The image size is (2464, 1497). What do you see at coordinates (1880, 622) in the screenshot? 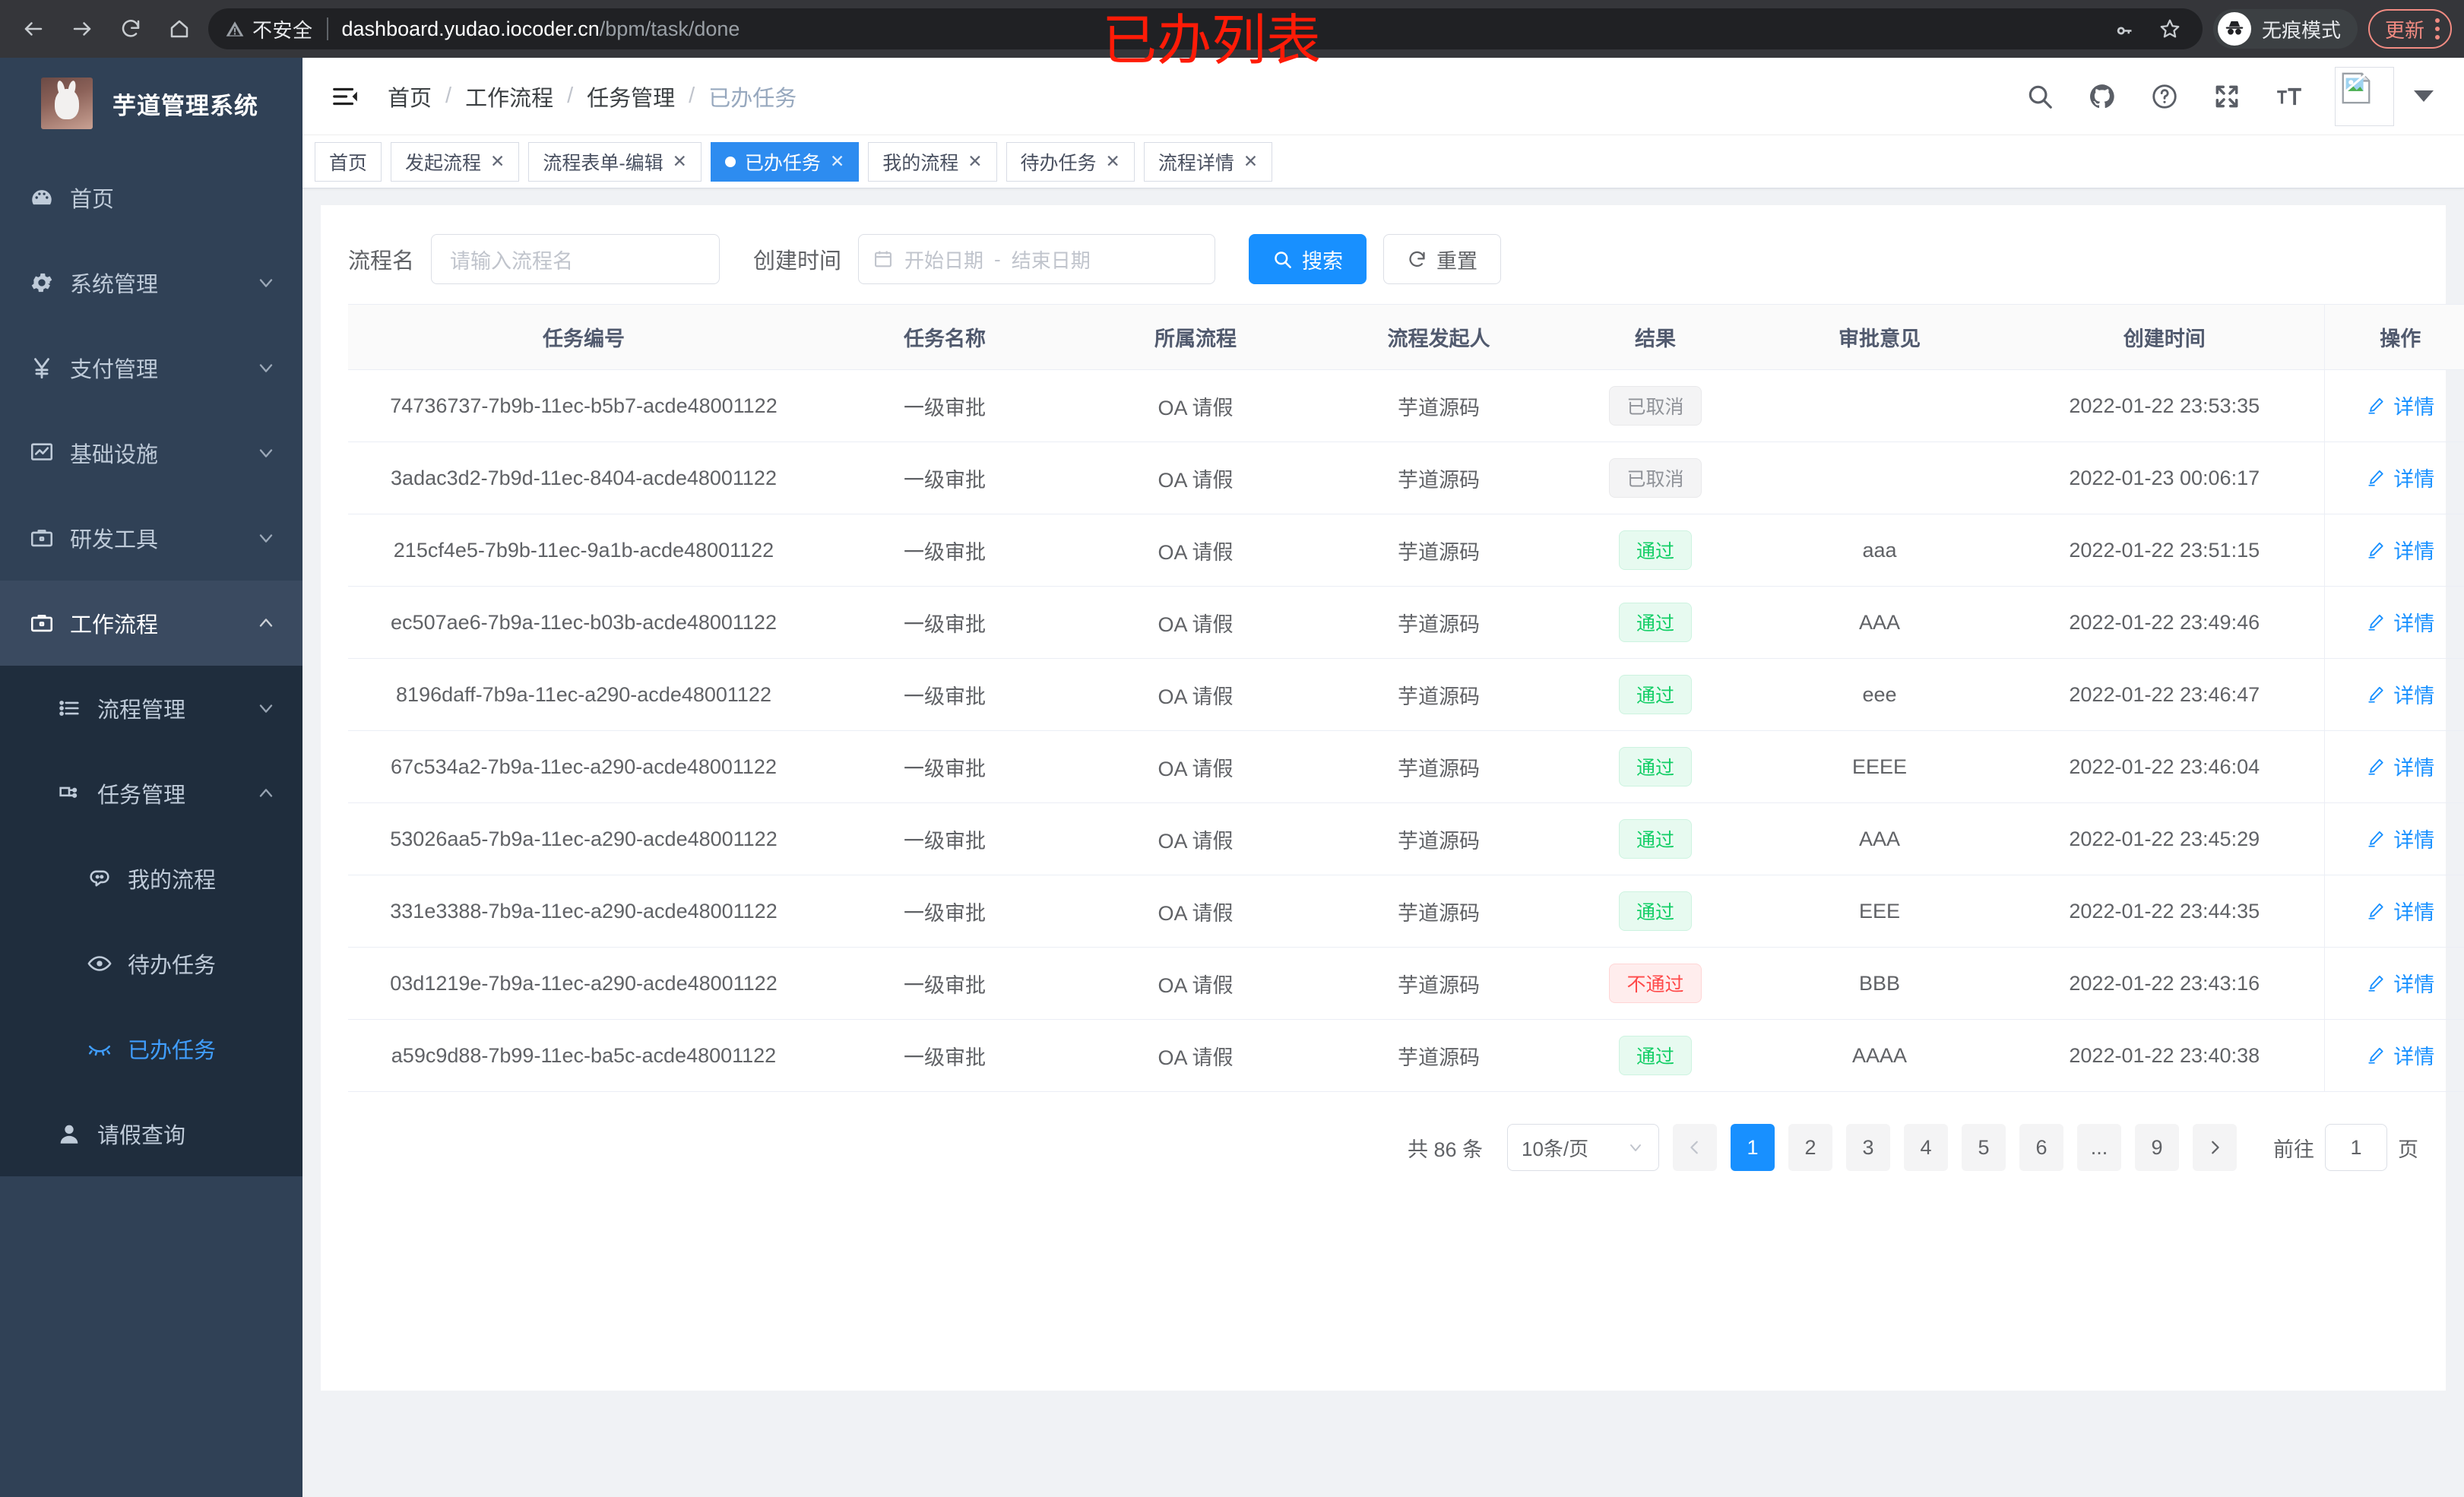
I see `cell-opinion: AAA` at bounding box center [1880, 622].